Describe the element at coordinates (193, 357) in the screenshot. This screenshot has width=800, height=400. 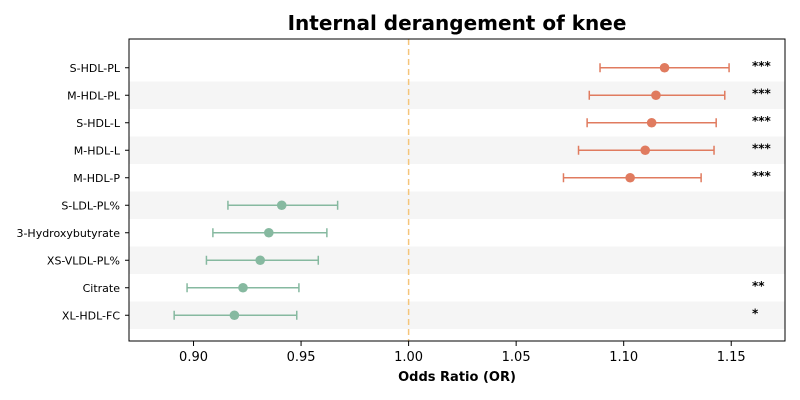
I see `x-tick-label: 0.90` at that location.